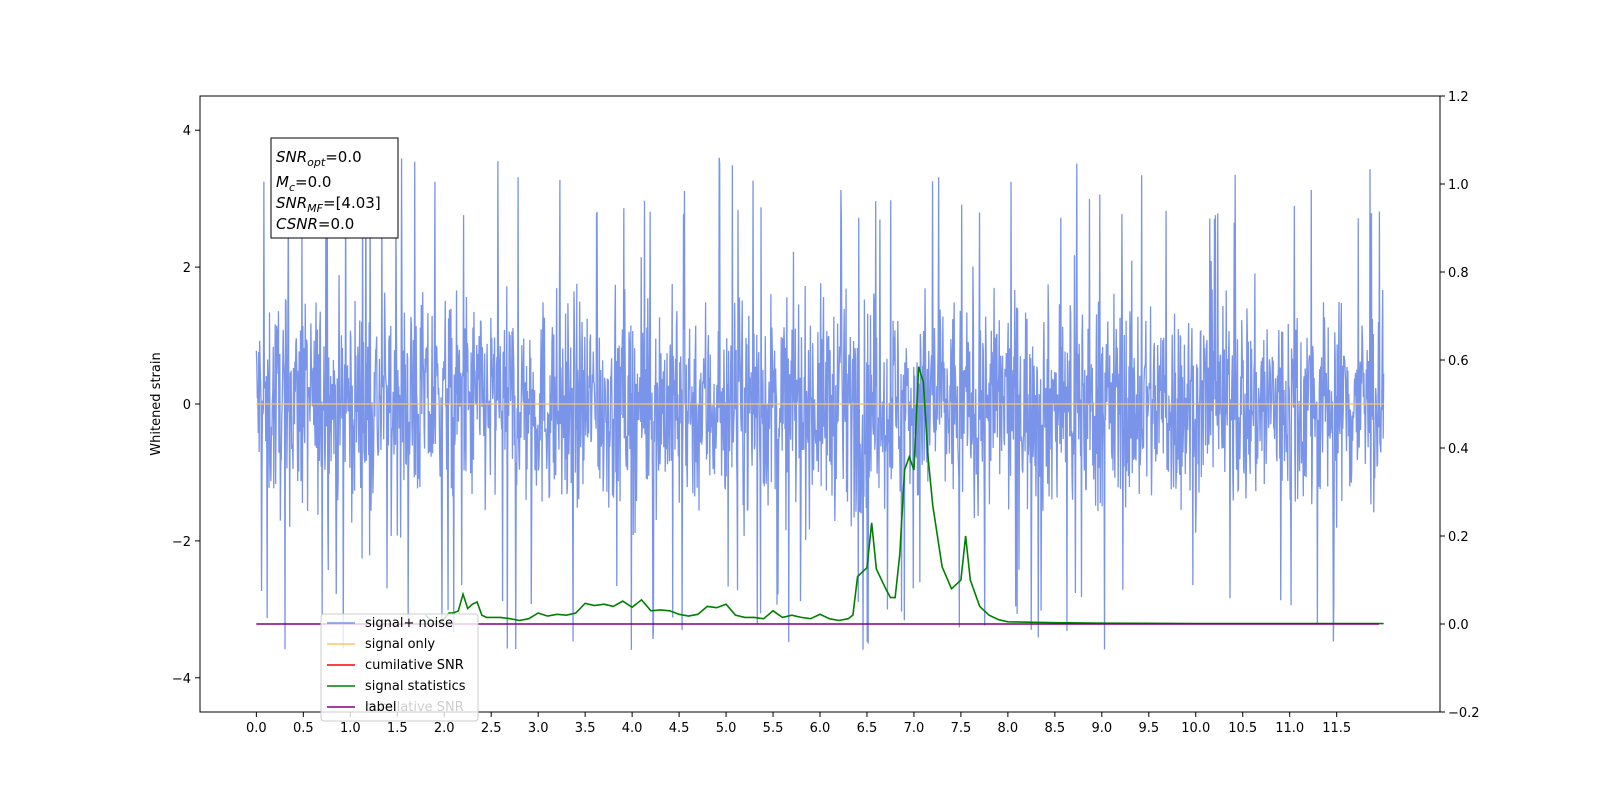 Image resolution: width=1600 pixels, height=800 pixels. Describe the element at coordinates (679, 728) in the screenshot. I see `x-tick-label: 4.5` at that location.